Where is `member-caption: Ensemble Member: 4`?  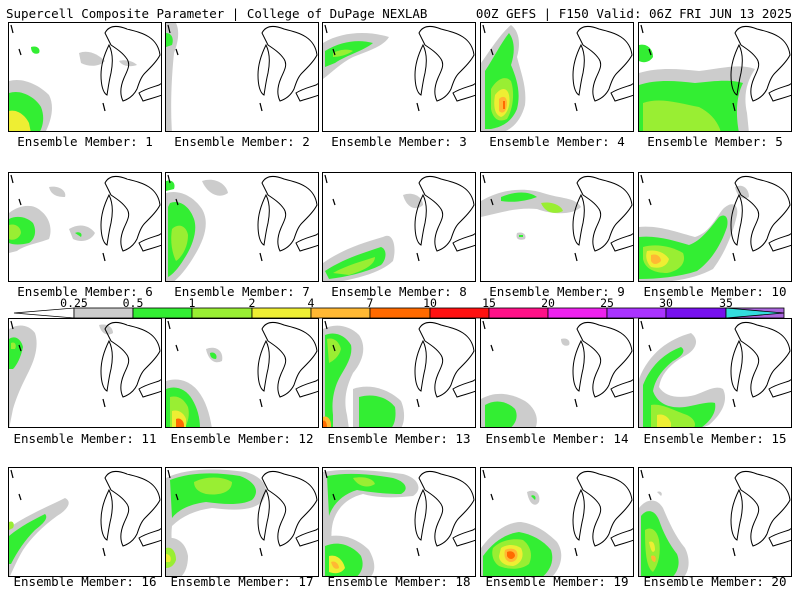
member-caption: Ensemble Member: 4 is located at coordinates (557, 141).